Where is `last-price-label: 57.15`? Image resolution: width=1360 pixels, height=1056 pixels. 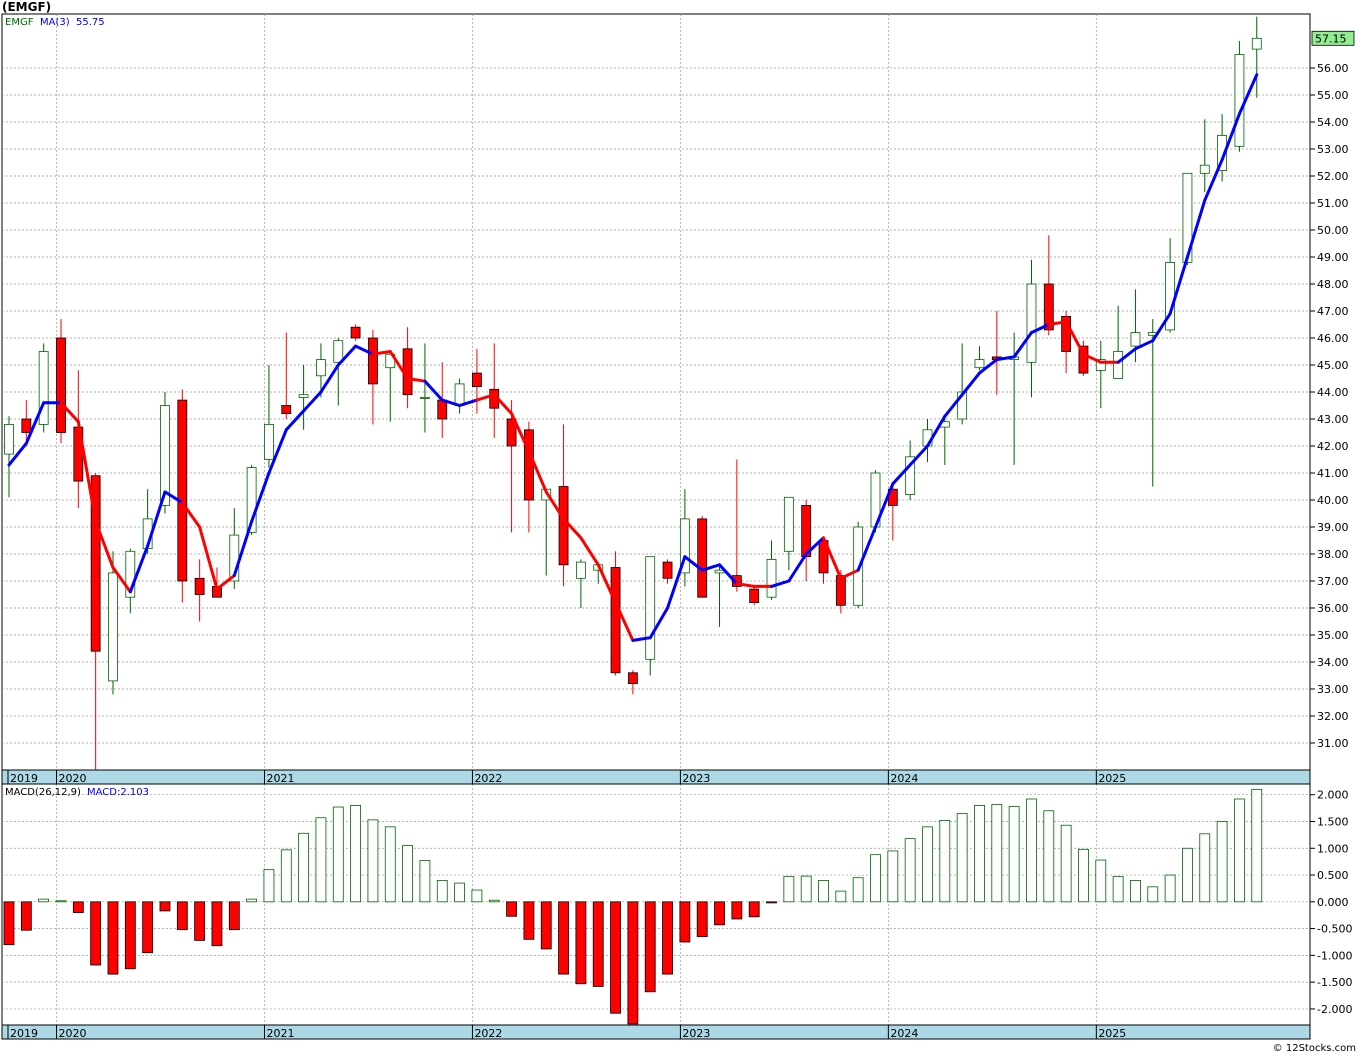
last-price-label: 57.15 is located at coordinates (1331, 38).